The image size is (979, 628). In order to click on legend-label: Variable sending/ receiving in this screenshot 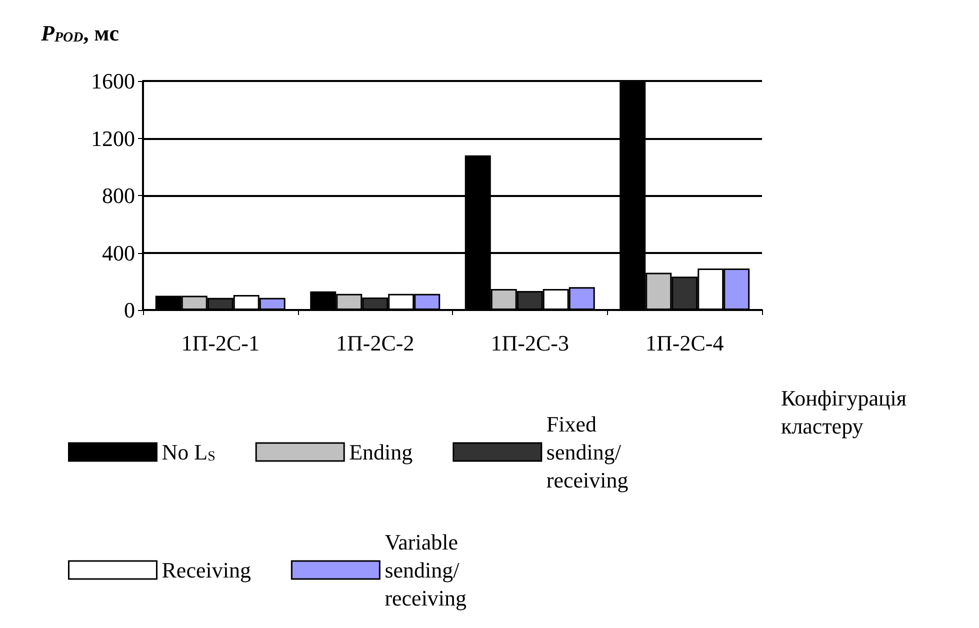, I will do `click(425, 570)`.